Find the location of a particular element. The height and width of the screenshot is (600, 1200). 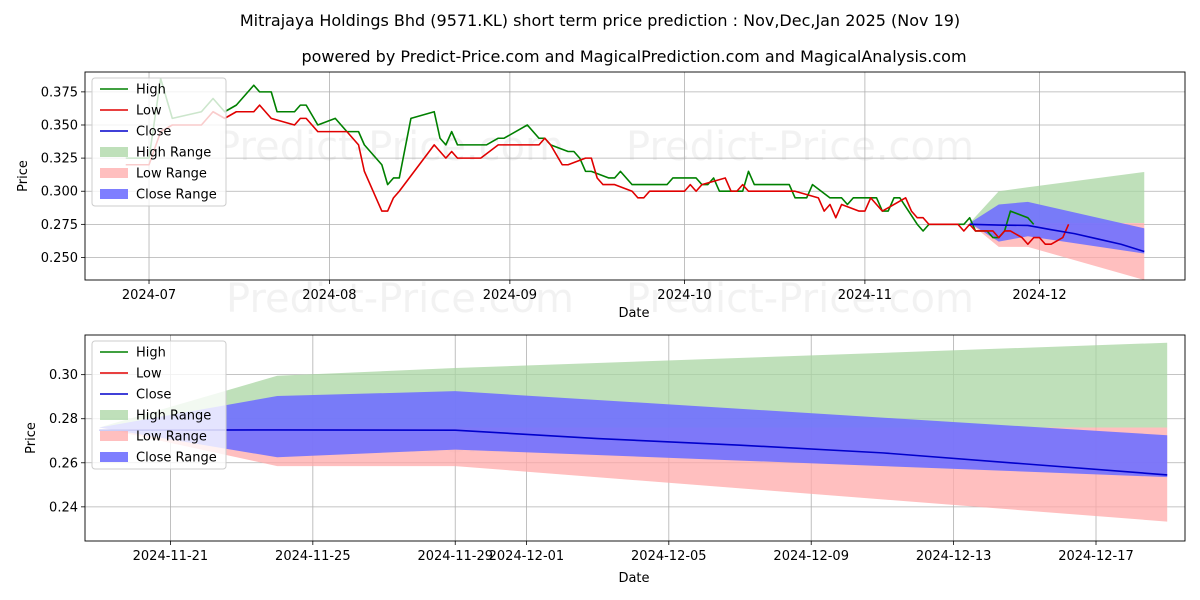

x-tick-label: 2024-11 is located at coordinates (865, 295).